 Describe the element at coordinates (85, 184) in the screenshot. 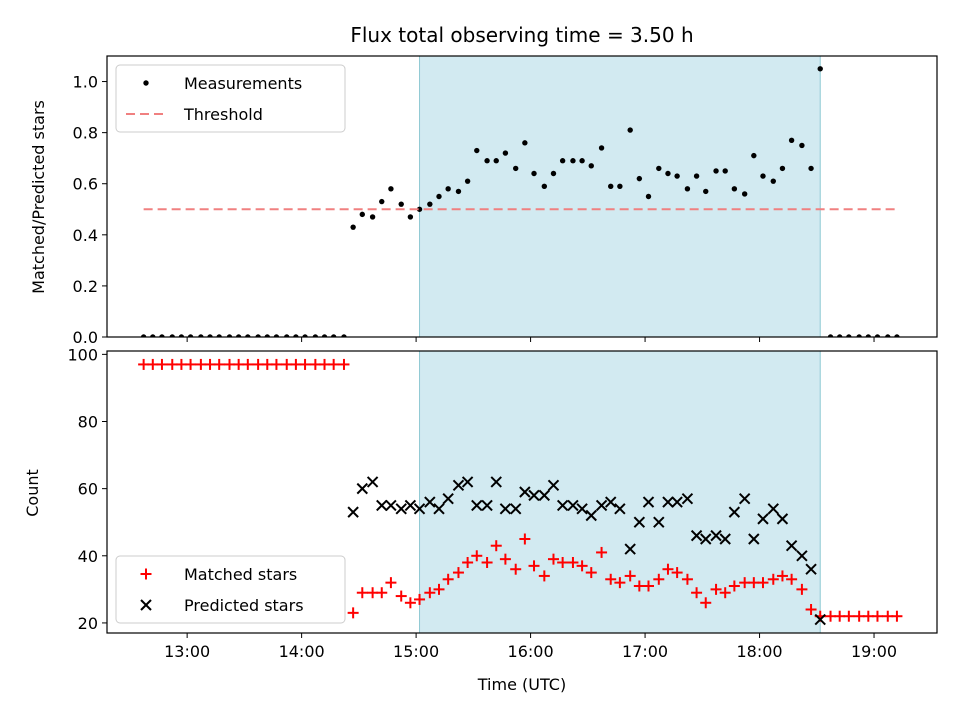

I see `y-tick-label: 0.6` at that location.